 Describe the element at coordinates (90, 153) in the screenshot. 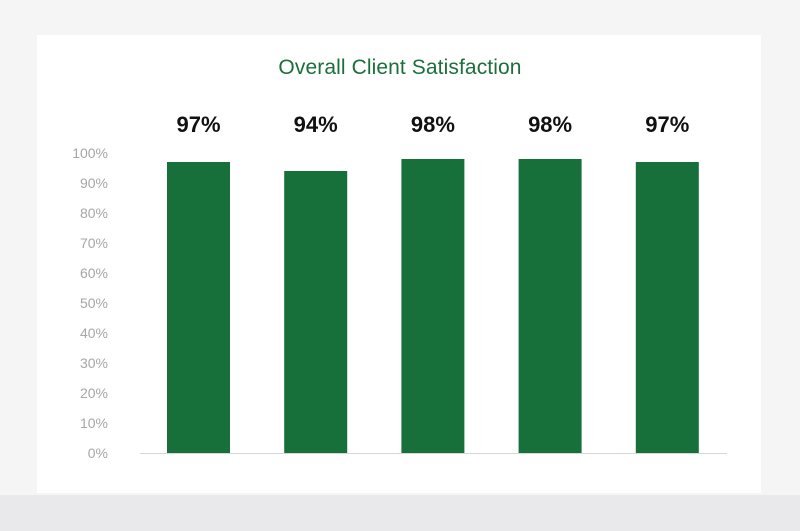

I see `y-tick-label: 100%` at that location.